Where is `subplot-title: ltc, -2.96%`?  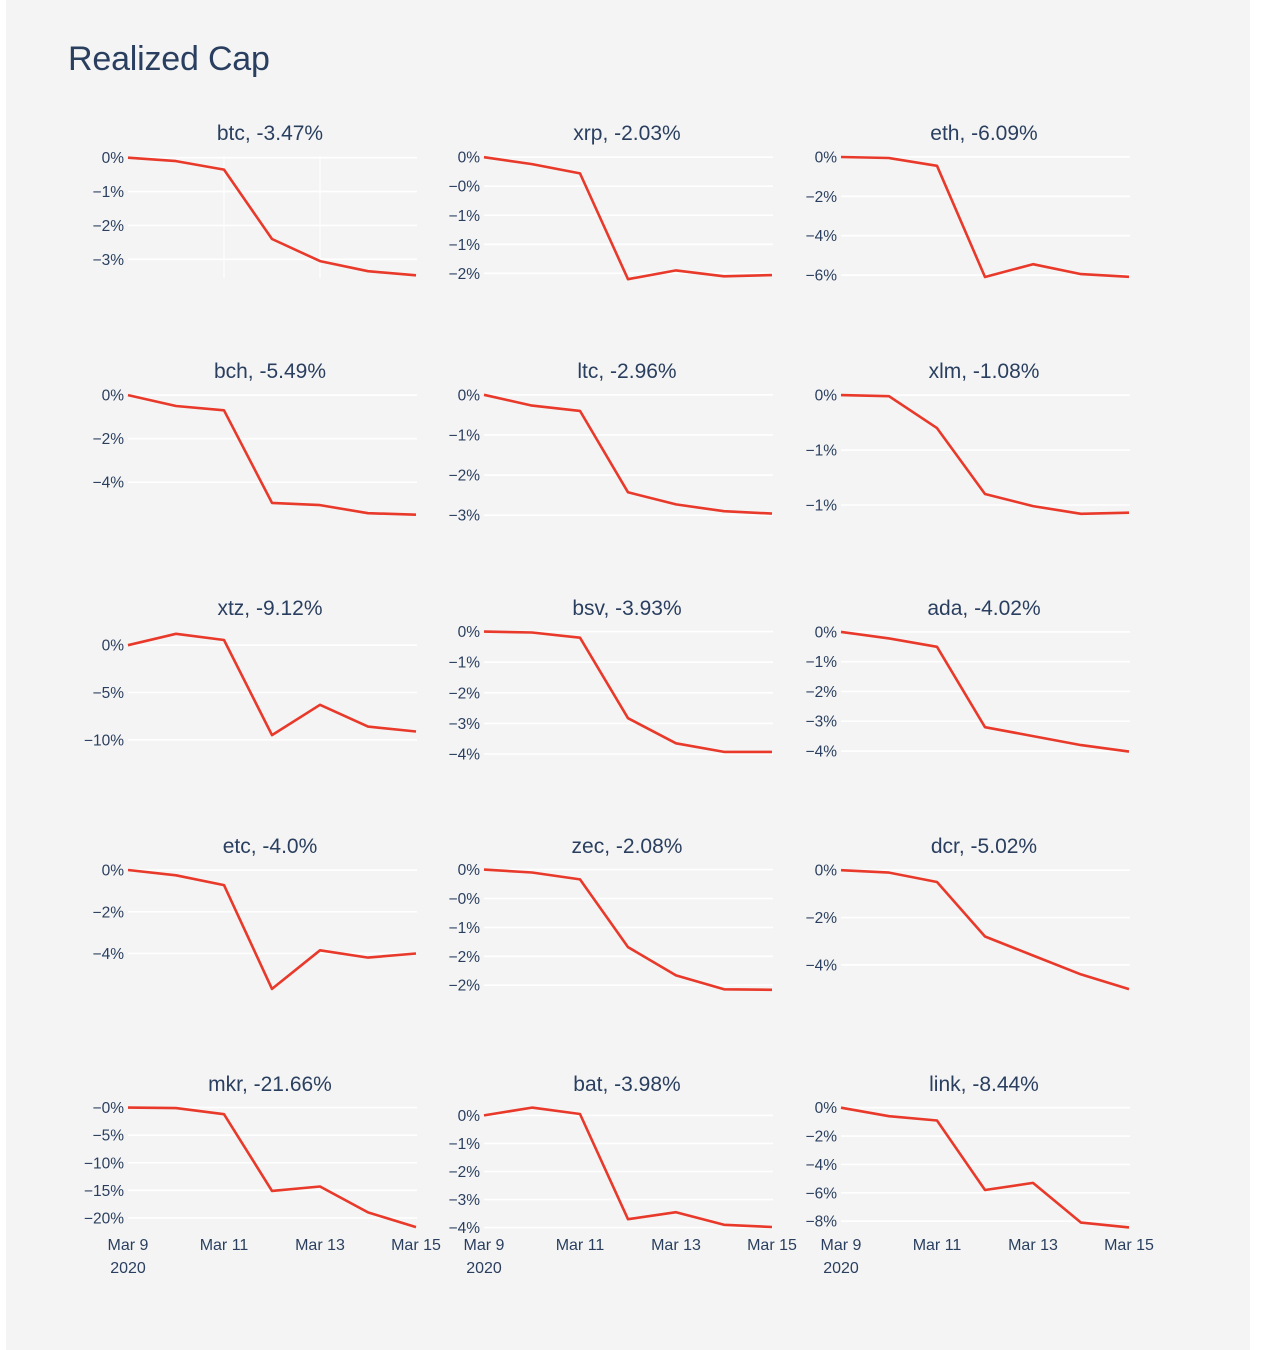 subplot-title: ltc, -2.96% is located at coordinates (626, 371).